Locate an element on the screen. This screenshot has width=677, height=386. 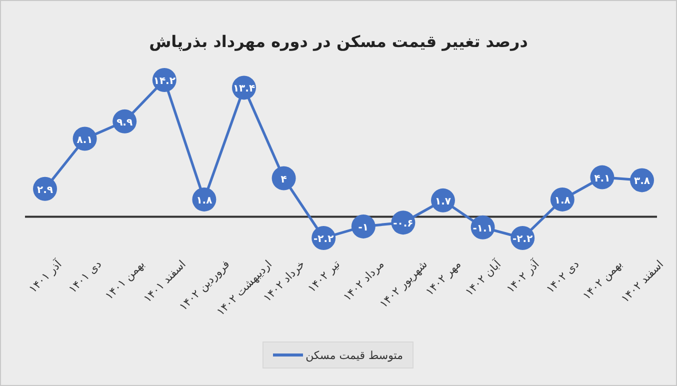
legend-label: متوسط قیمت مسکن is located at coordinates (355, 355).